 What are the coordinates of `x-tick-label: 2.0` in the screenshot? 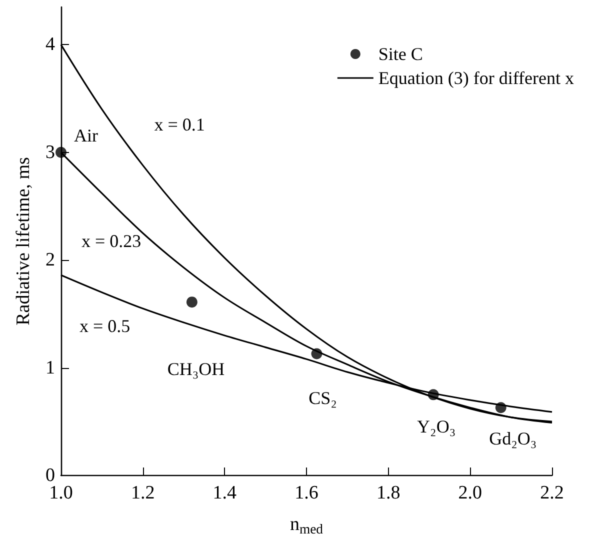 It's located at (470, 493).